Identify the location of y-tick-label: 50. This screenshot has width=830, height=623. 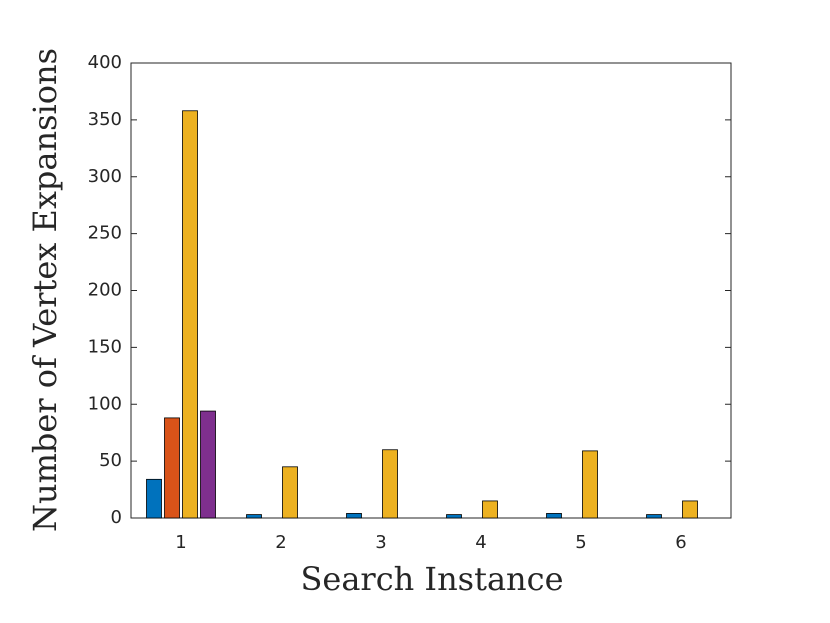
(110, 460).